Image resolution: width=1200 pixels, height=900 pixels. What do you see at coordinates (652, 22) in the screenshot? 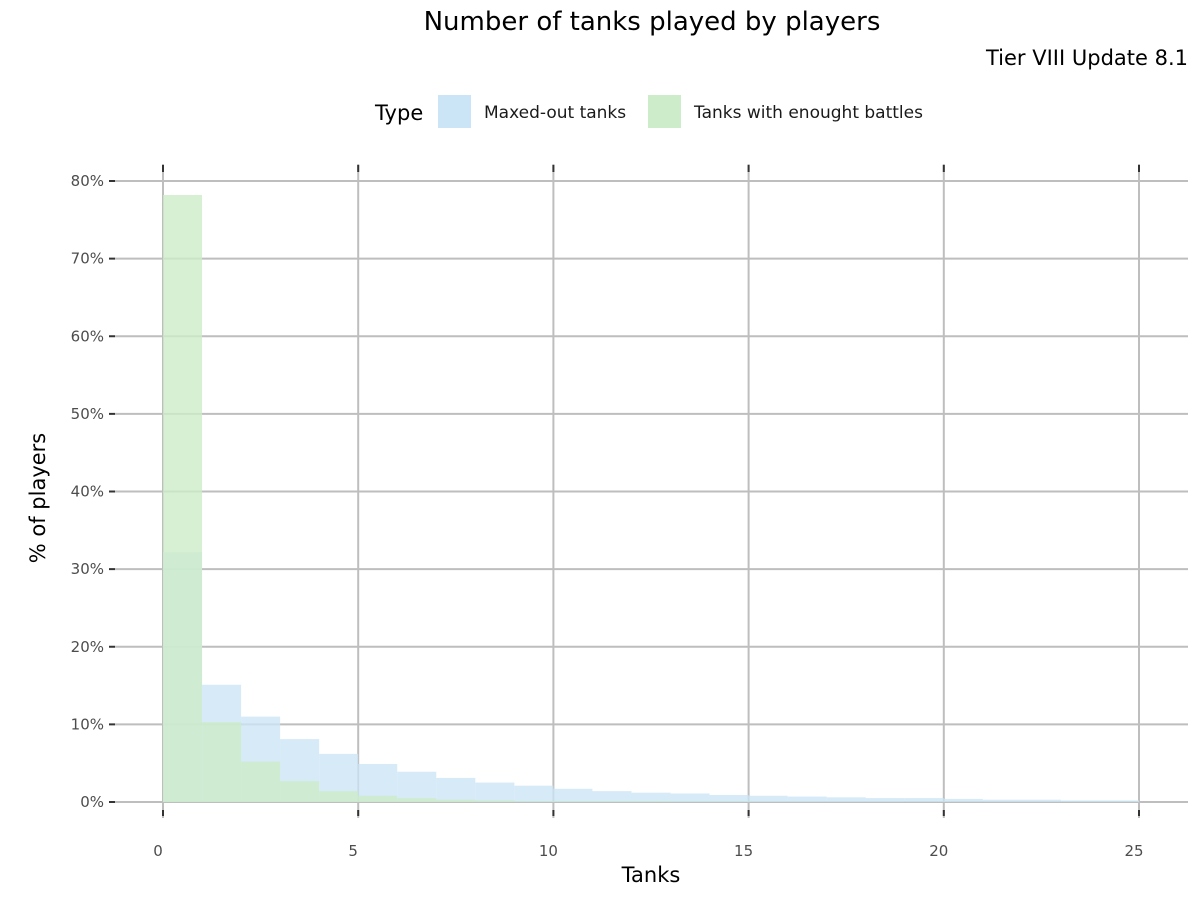
I see `chart-title: Number of tanks played by players` at bounding box center [652, 22].